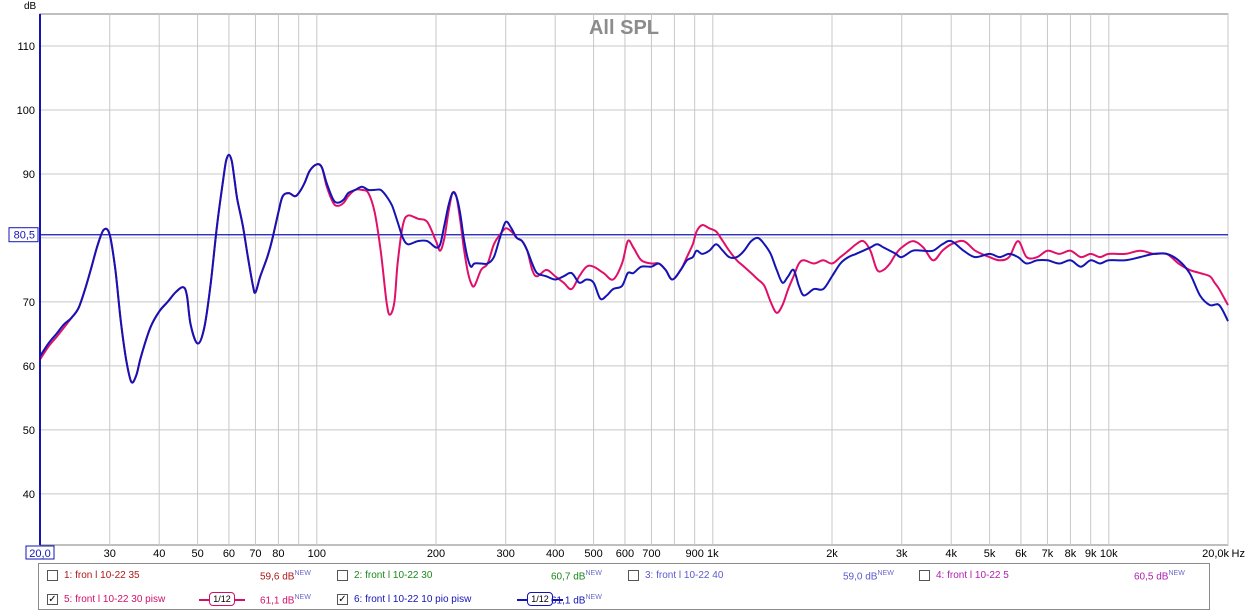  I want to click on legend-value: 59,0 dBNEW, so click(868, 576).